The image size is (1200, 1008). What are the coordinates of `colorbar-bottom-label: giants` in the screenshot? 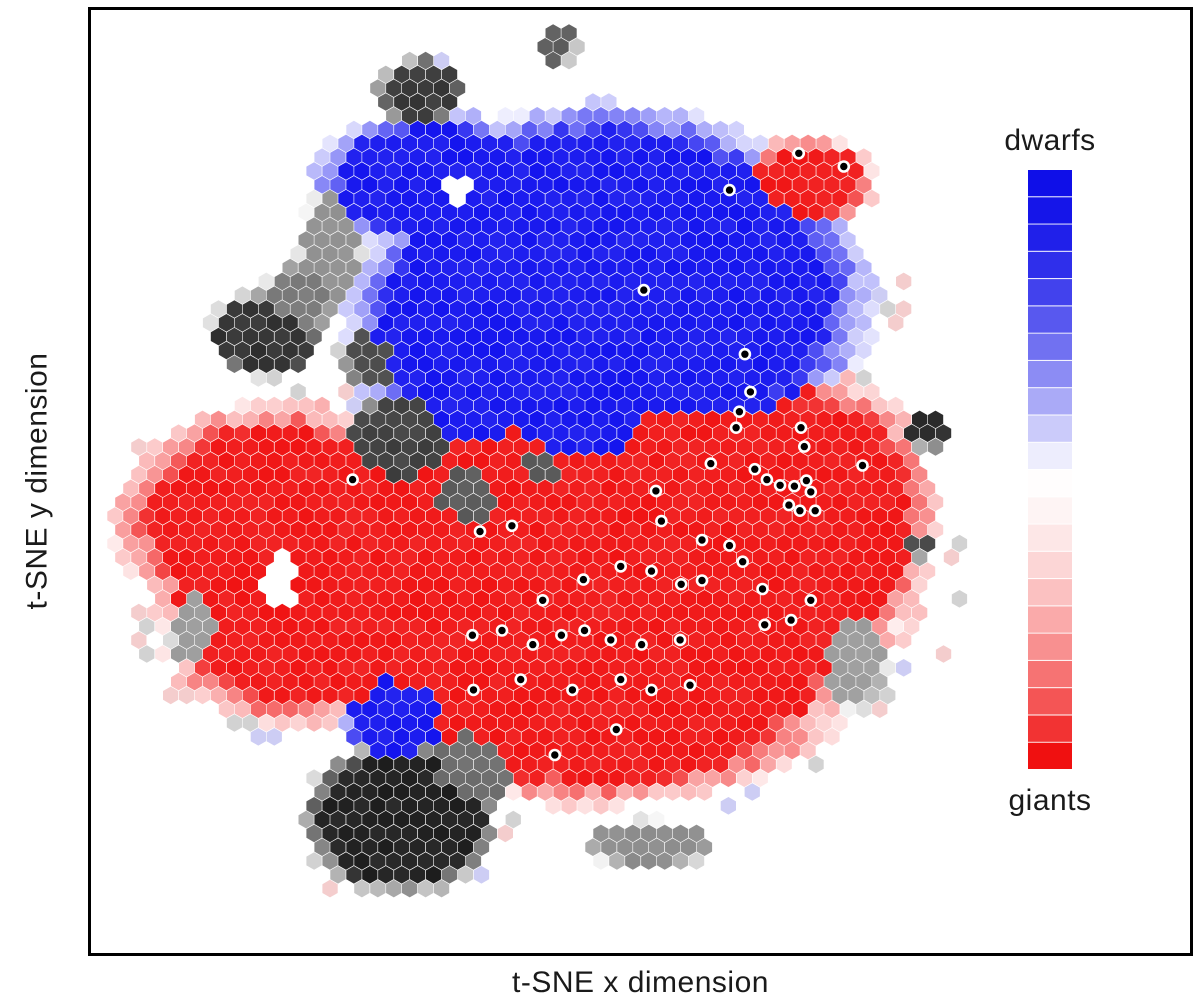 It's located at (1049, 800).